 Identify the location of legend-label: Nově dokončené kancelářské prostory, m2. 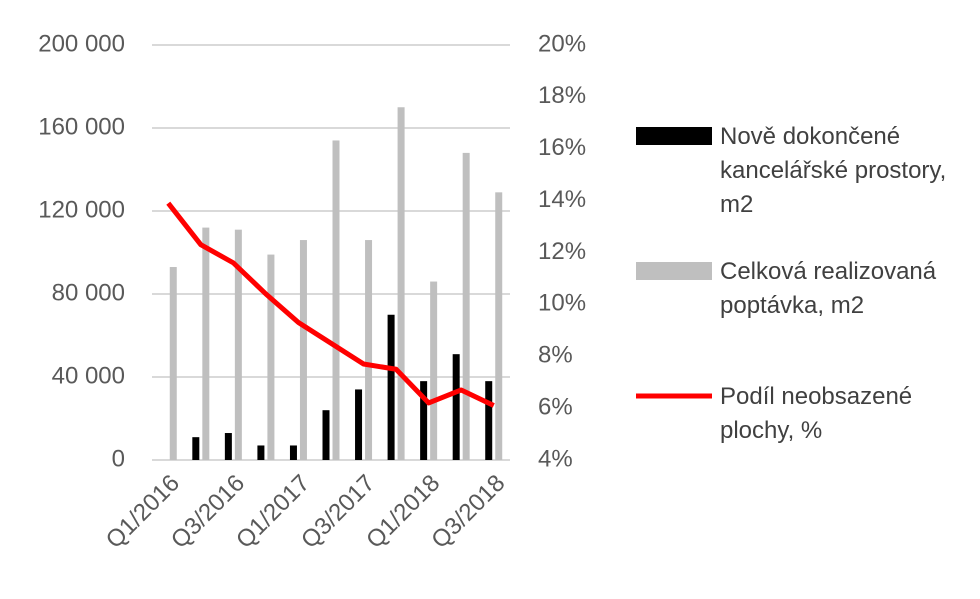
(833, 170).